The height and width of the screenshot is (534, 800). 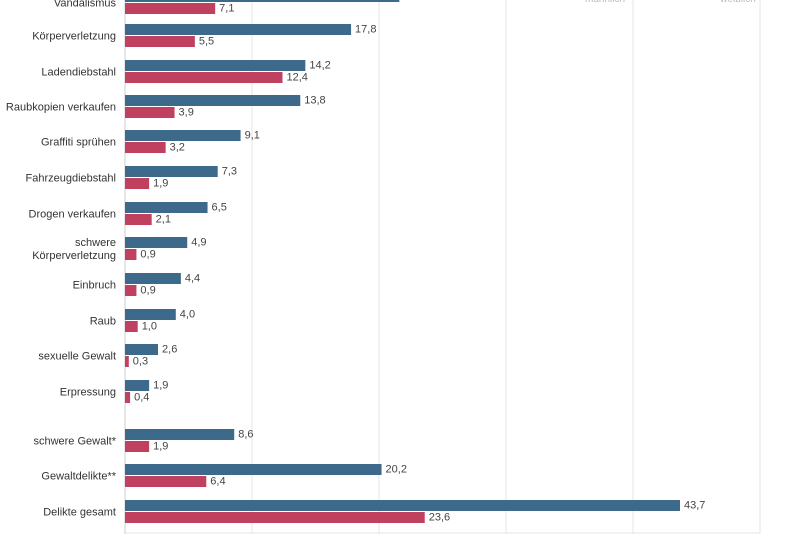 I want to click on value-label-male: 6,5, so click(x=219, y=208).